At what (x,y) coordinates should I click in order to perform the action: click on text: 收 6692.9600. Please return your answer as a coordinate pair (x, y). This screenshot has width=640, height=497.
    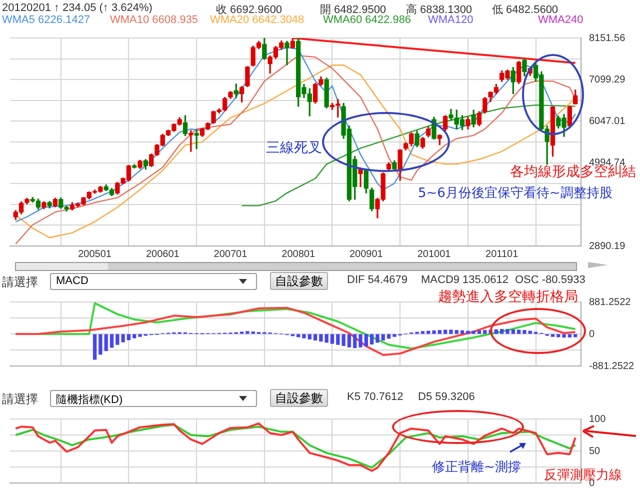
    Looking at the image, I should click on (249, 9).